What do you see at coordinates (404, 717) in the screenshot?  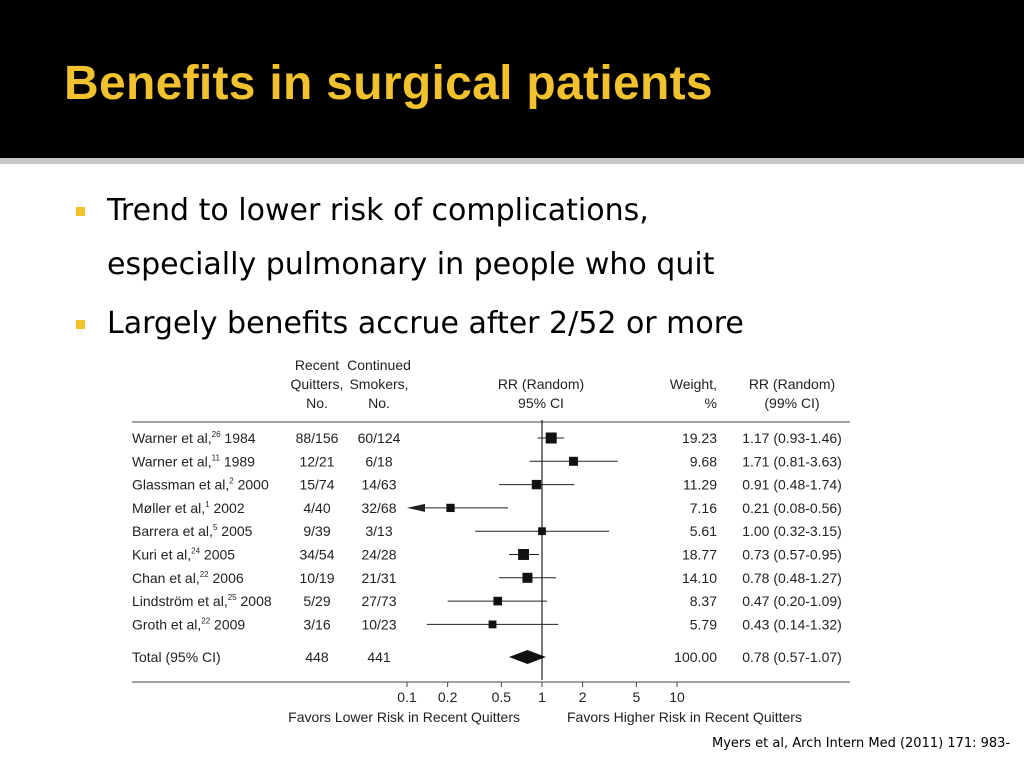 I see `favors-left-label: Favors Lower Risk in Recent Quitters` at bounding box center [404, 717].